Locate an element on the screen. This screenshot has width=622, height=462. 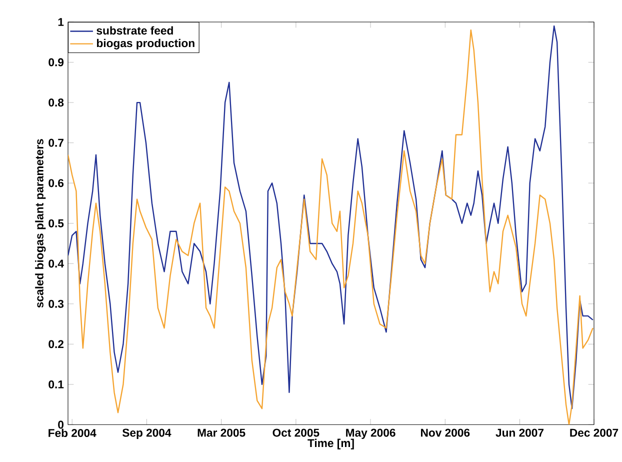
y-tick-label: 0 is located at coordinates (61, 424).